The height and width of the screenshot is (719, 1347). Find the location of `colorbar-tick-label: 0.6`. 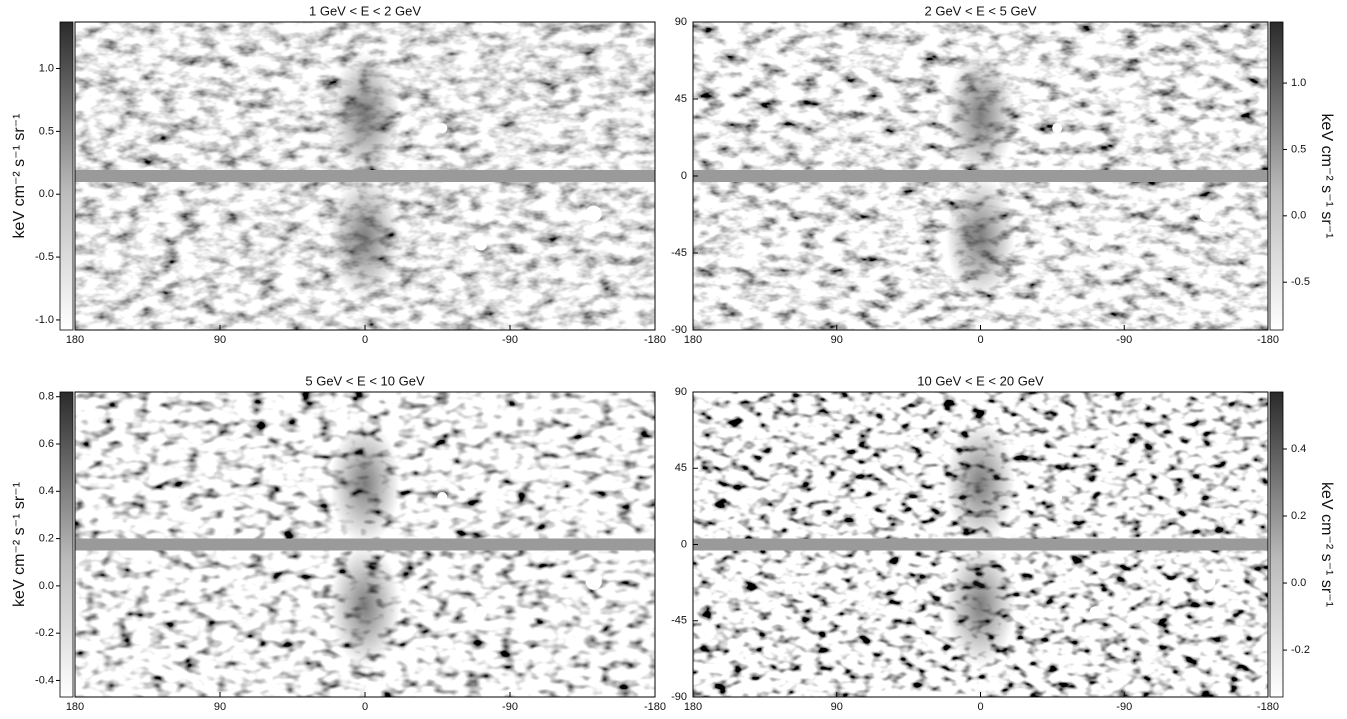

colorbar-tick-label: 0.6 is located at coordinates (46, 444).